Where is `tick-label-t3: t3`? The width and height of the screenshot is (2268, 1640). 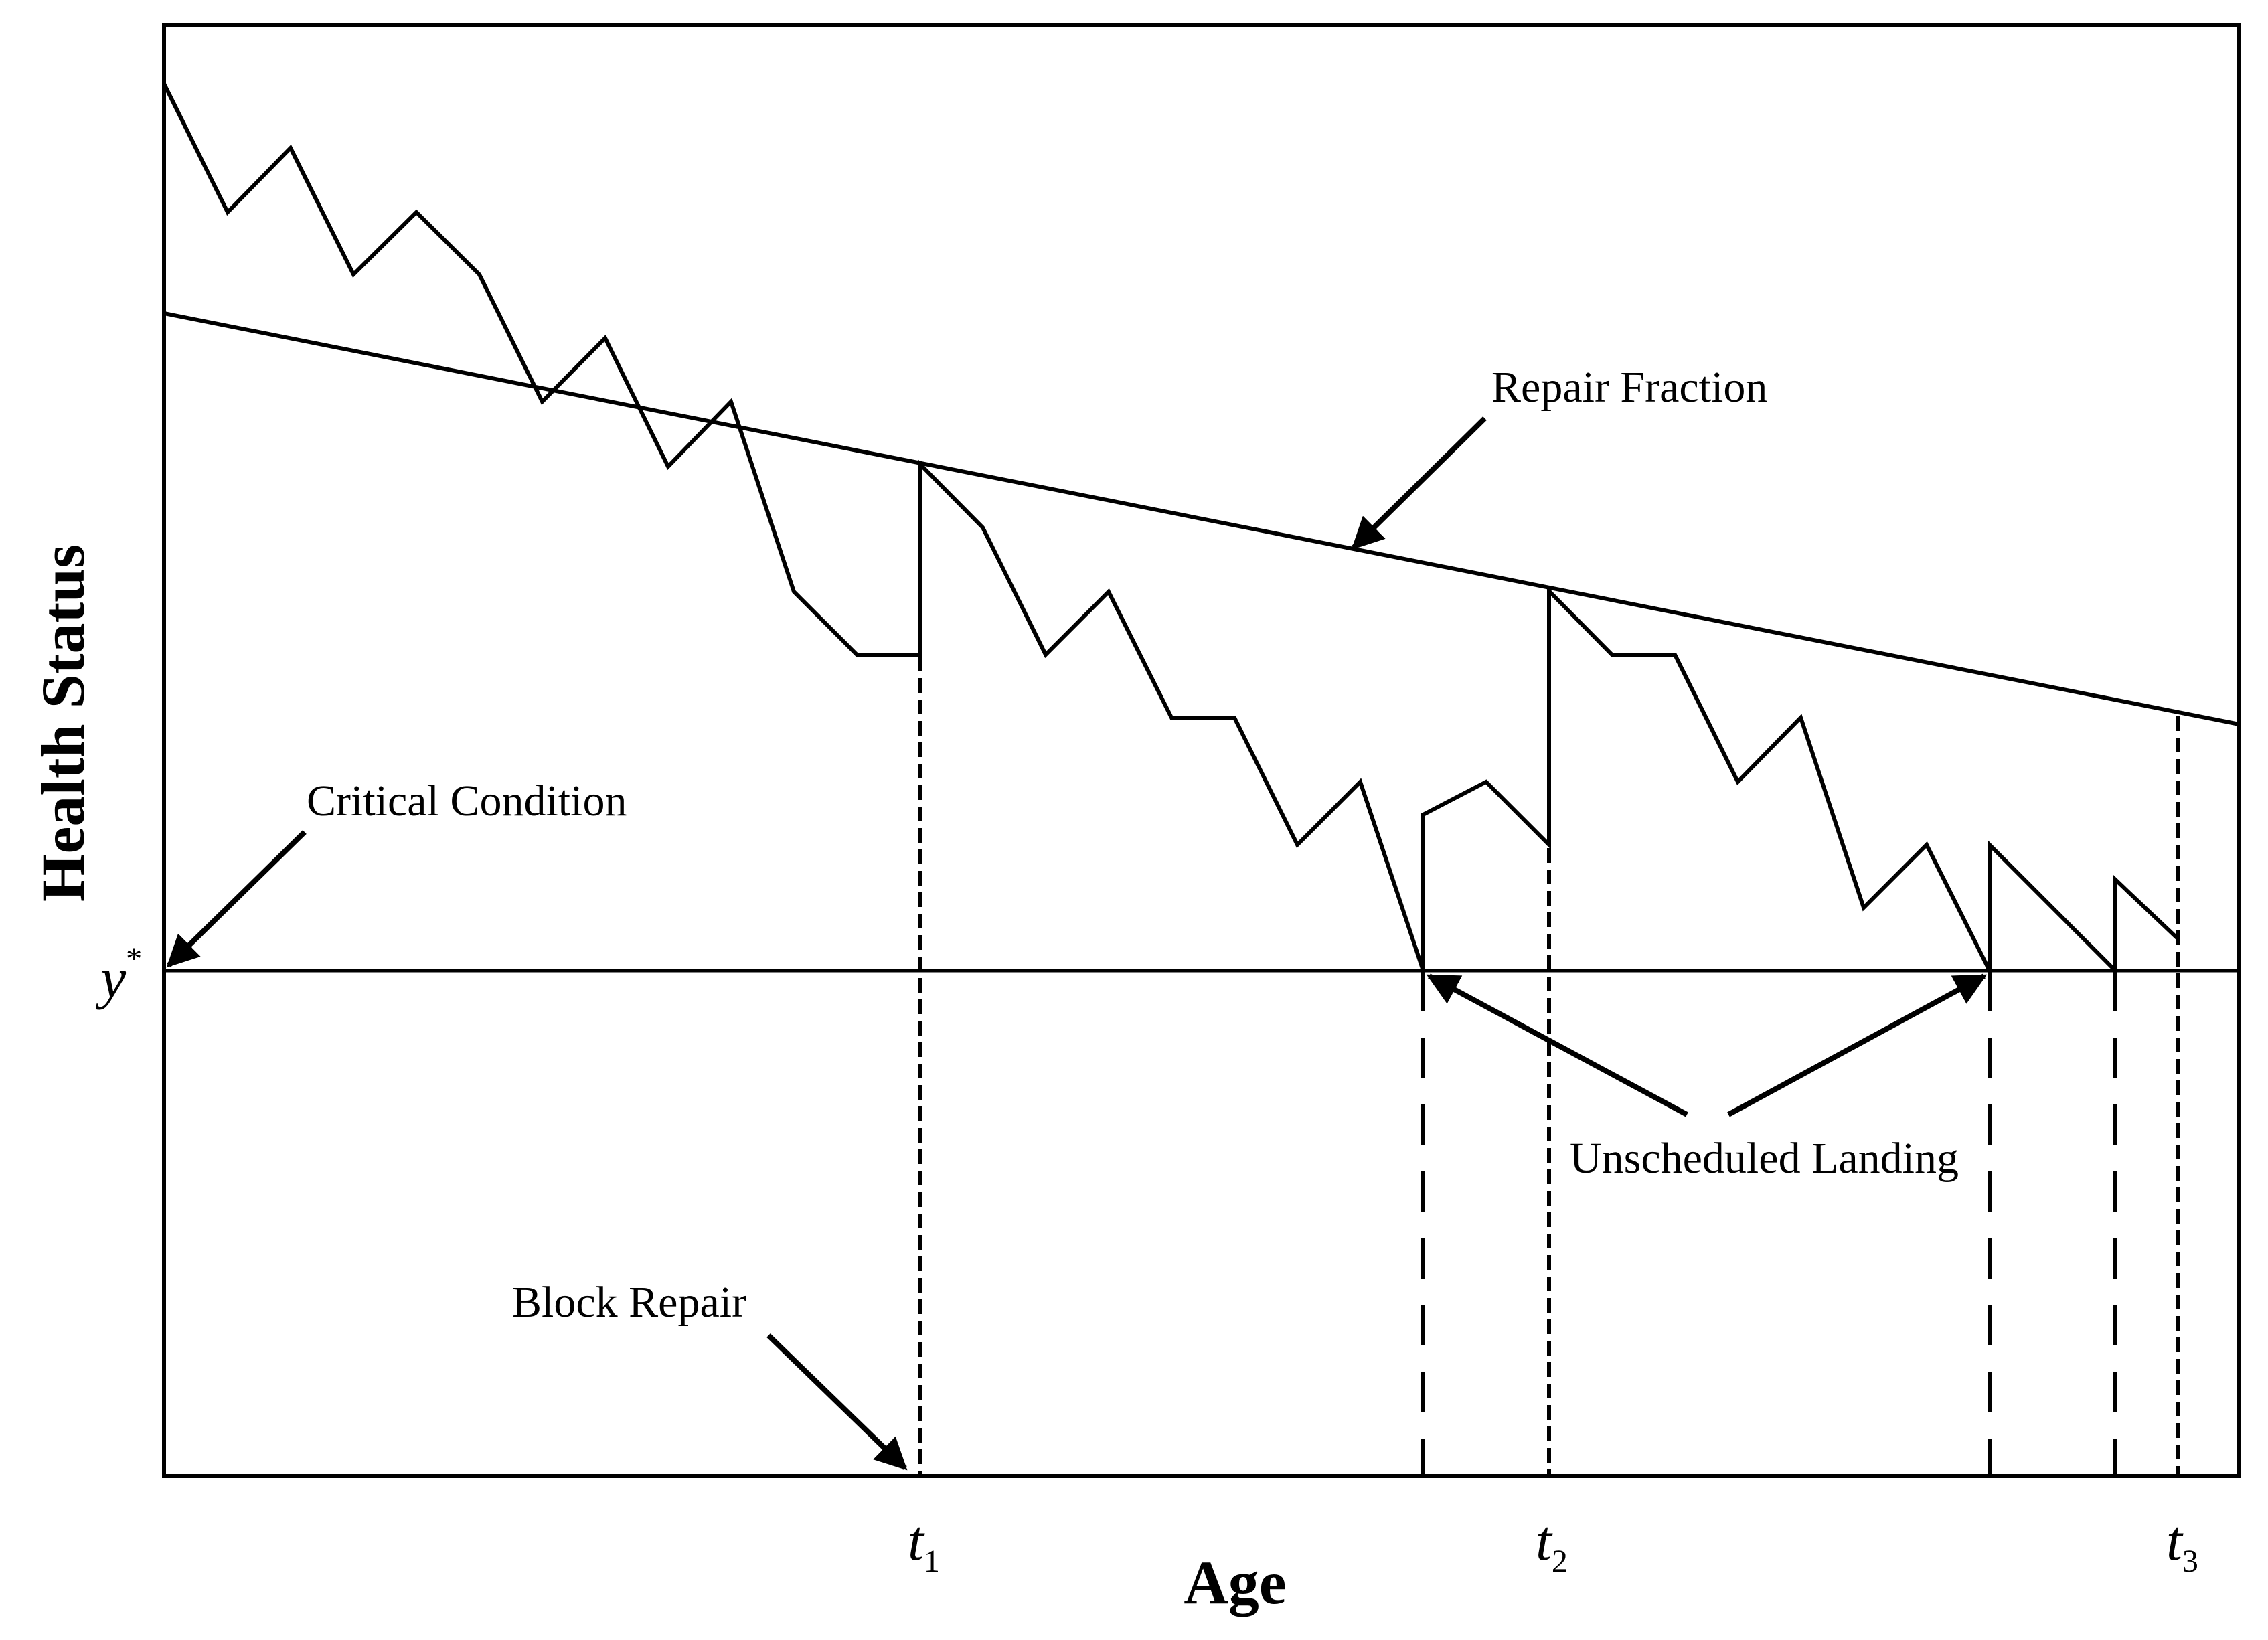
tick-label-t3: t3 is located at coordinates (2182, 1543).